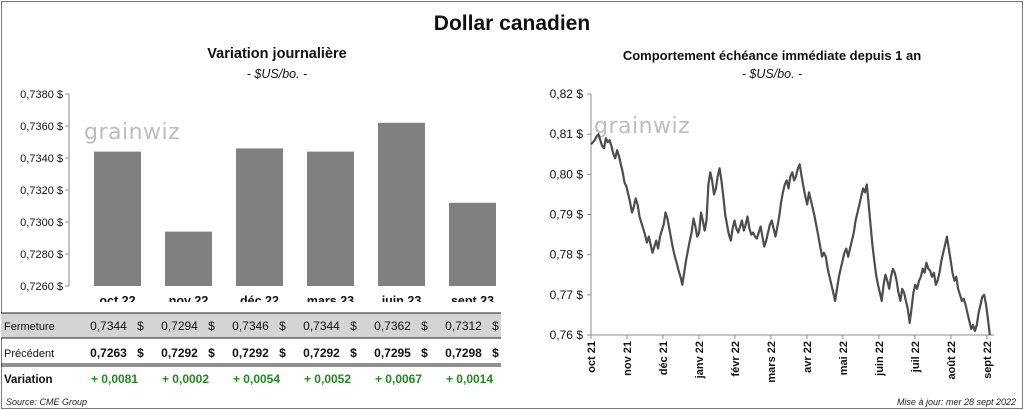  Describe the element at coordinates (956, 402) in the screenshot. I see `update-note: Mise à jour: mer 28 sept 2022` at that location.